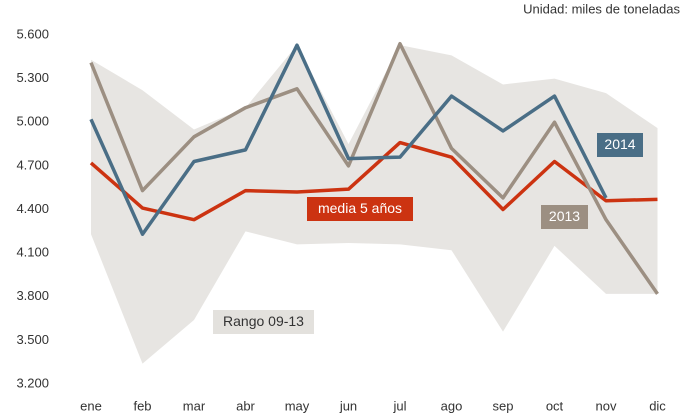 This screenshot has height=417, width=684. I want to click on x-tick-label: may, so click(297, 405).